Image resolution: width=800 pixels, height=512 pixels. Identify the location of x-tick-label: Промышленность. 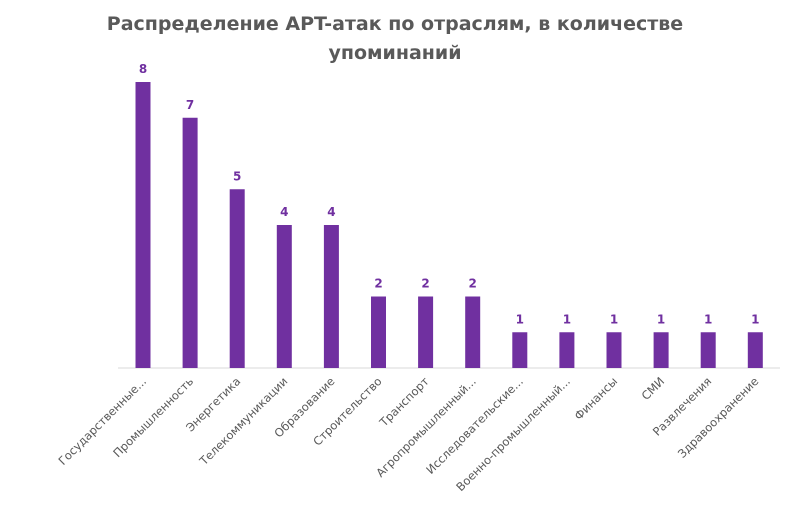
(153, 417).